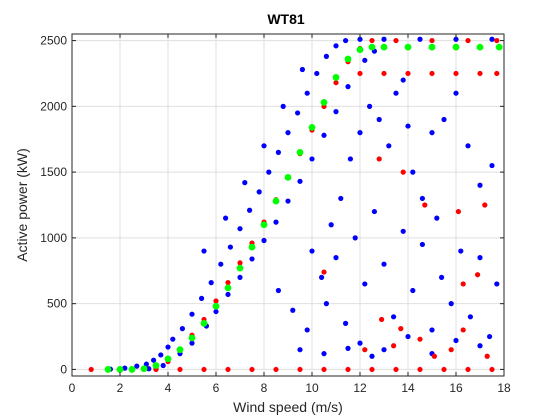  What do you see at coordinates (456, 388) in the screenshot?
I see `x-tick-label: 16` at bounding box center [456, 388].